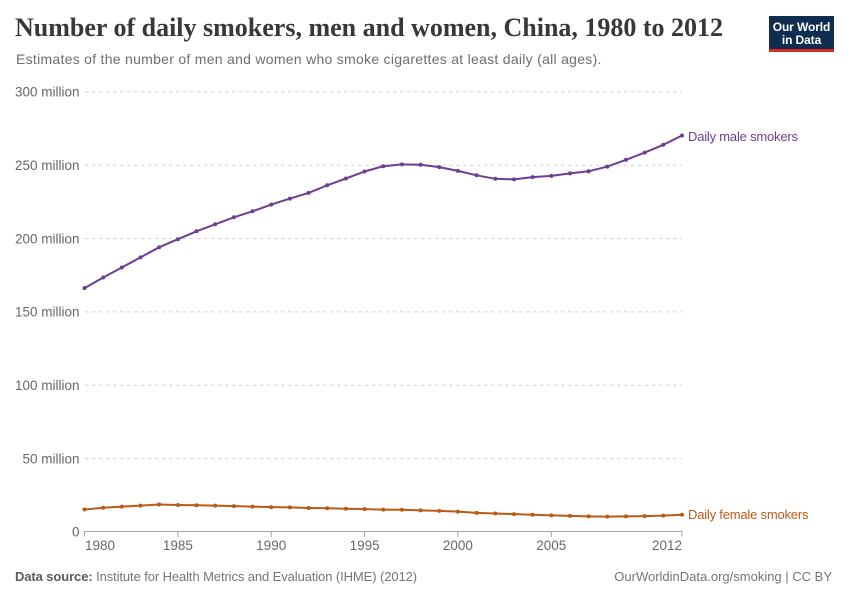  What do you see at coordinates (50, 458) in the screenshot?
I see `svg-text: 50 million` at bounding box center [50, 458].